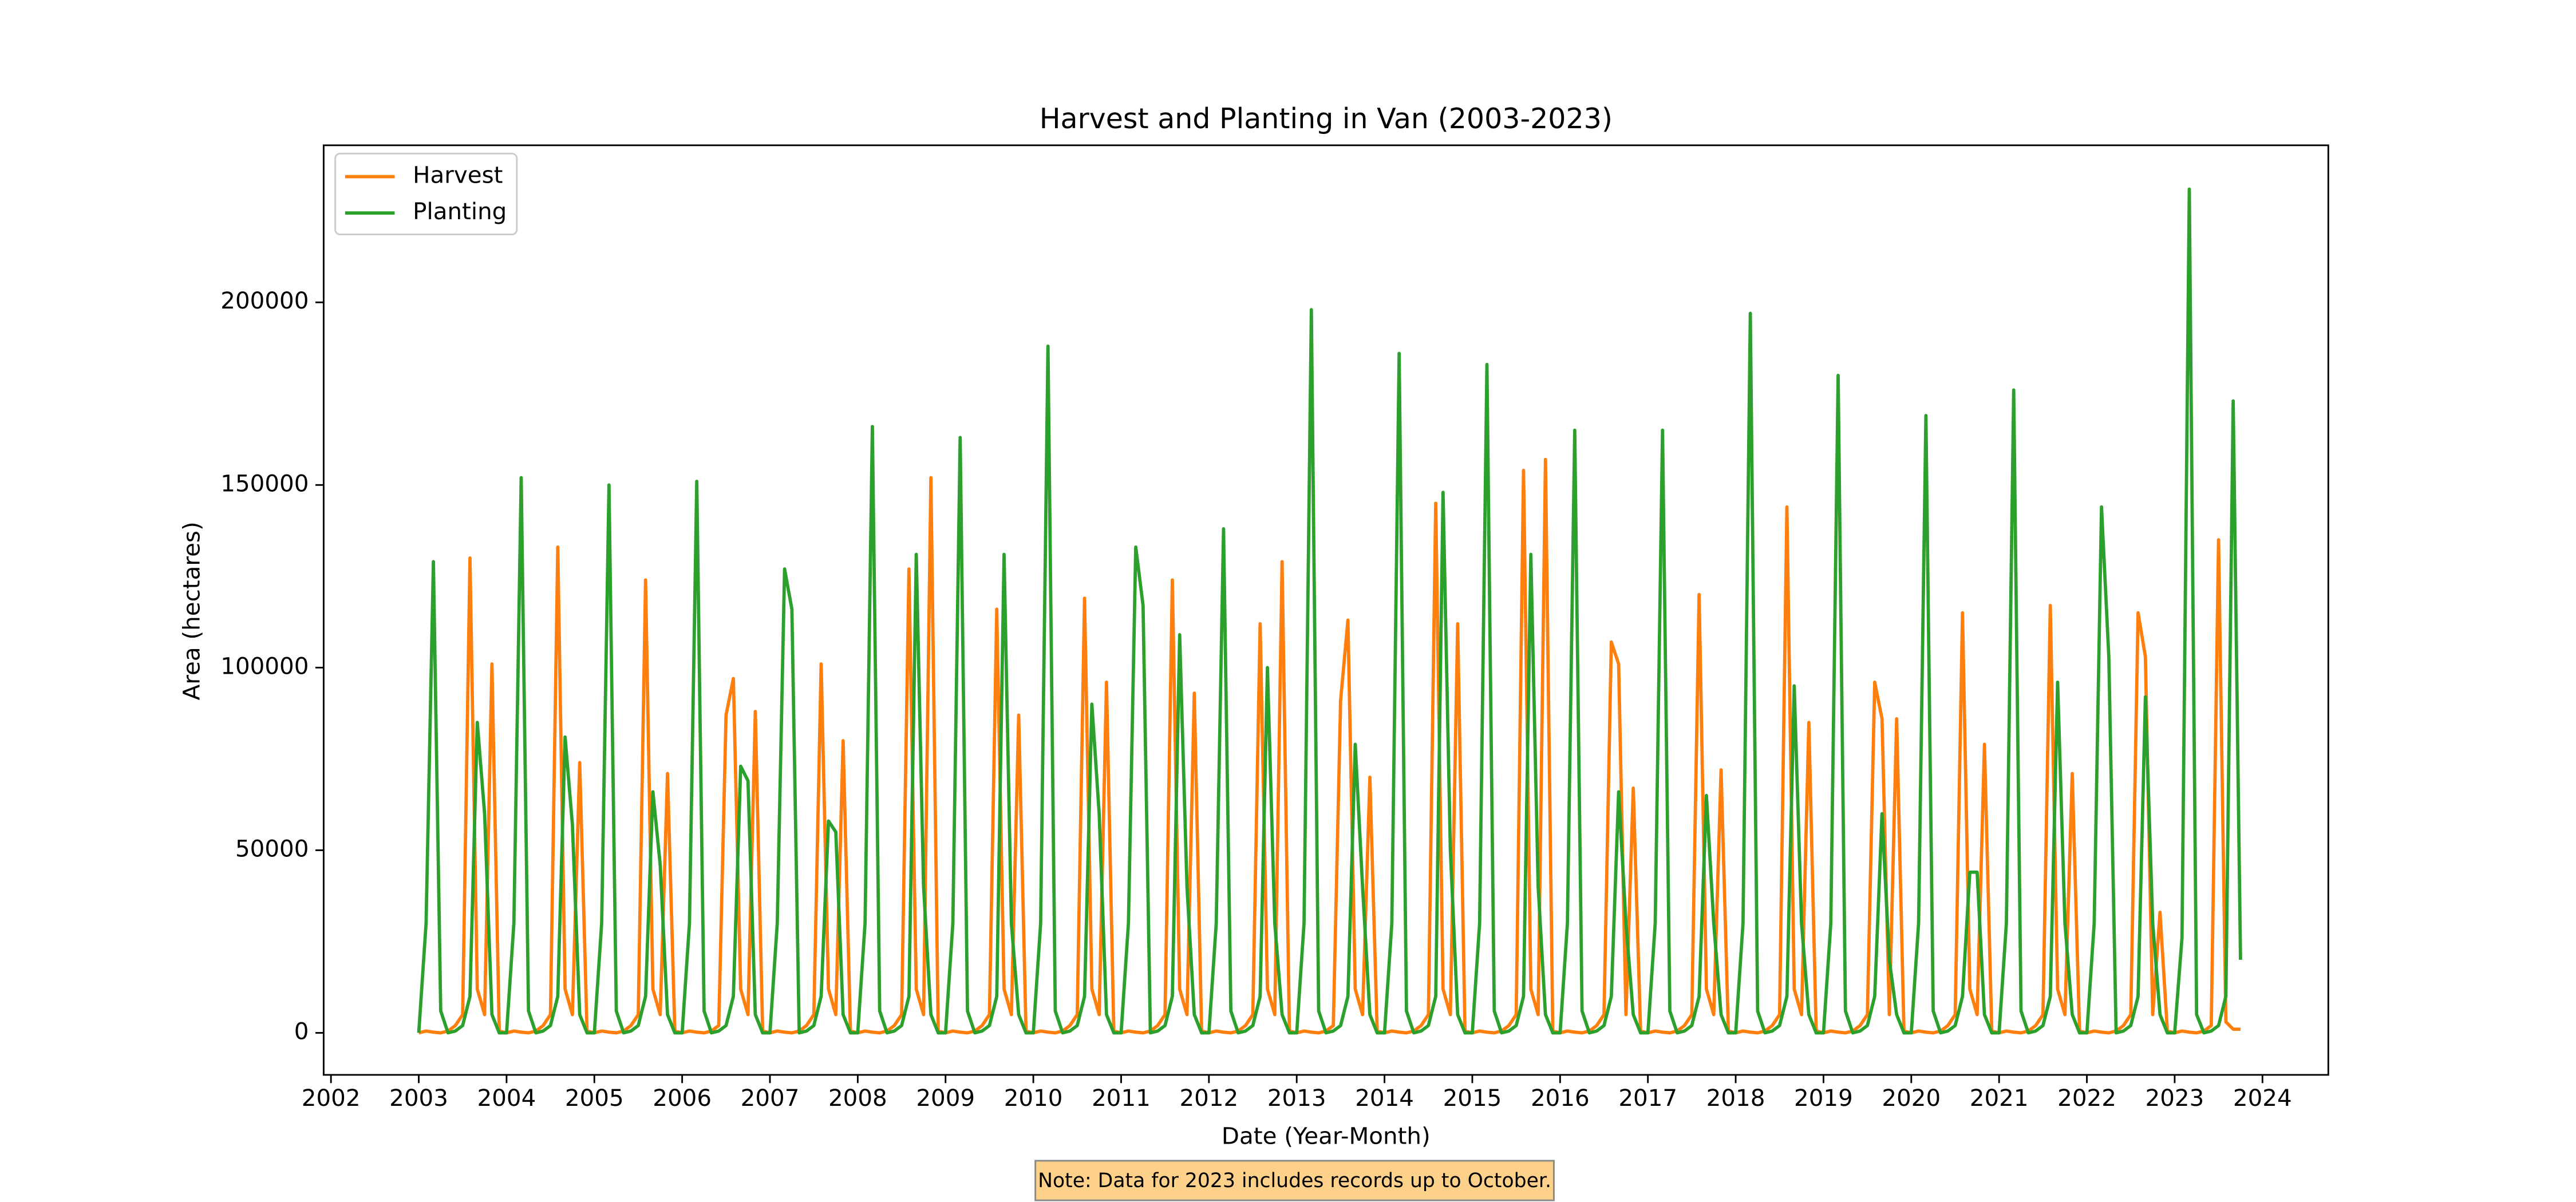  I want to click on note-box, so click(1294, 1181).